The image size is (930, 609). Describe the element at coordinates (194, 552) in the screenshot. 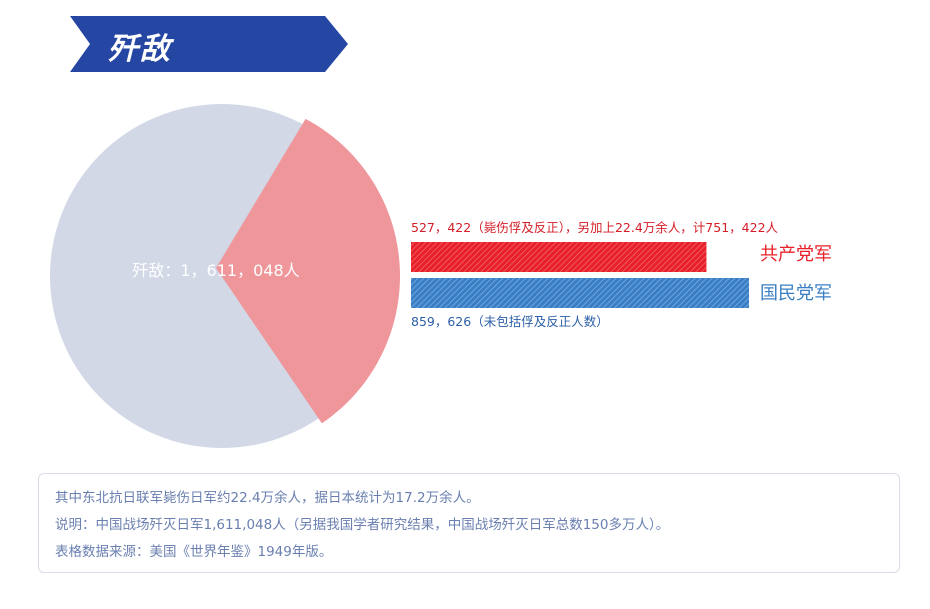

I see `note-line-3: 表格数据来源：美国《世界年鉴》1949年版。` at that location.